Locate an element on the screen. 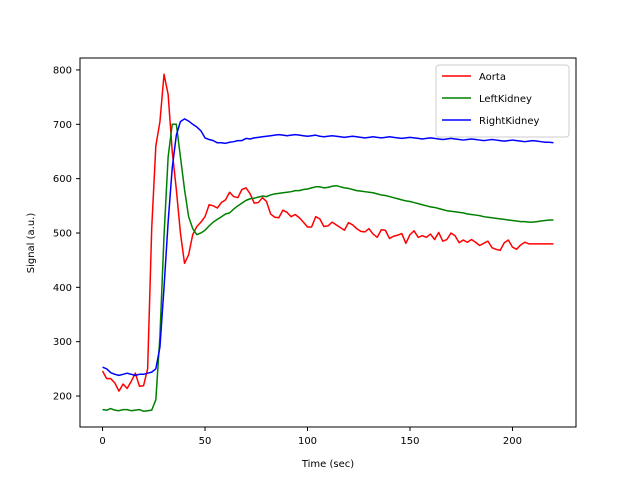  legend-box is located at coordinates (502, 101).